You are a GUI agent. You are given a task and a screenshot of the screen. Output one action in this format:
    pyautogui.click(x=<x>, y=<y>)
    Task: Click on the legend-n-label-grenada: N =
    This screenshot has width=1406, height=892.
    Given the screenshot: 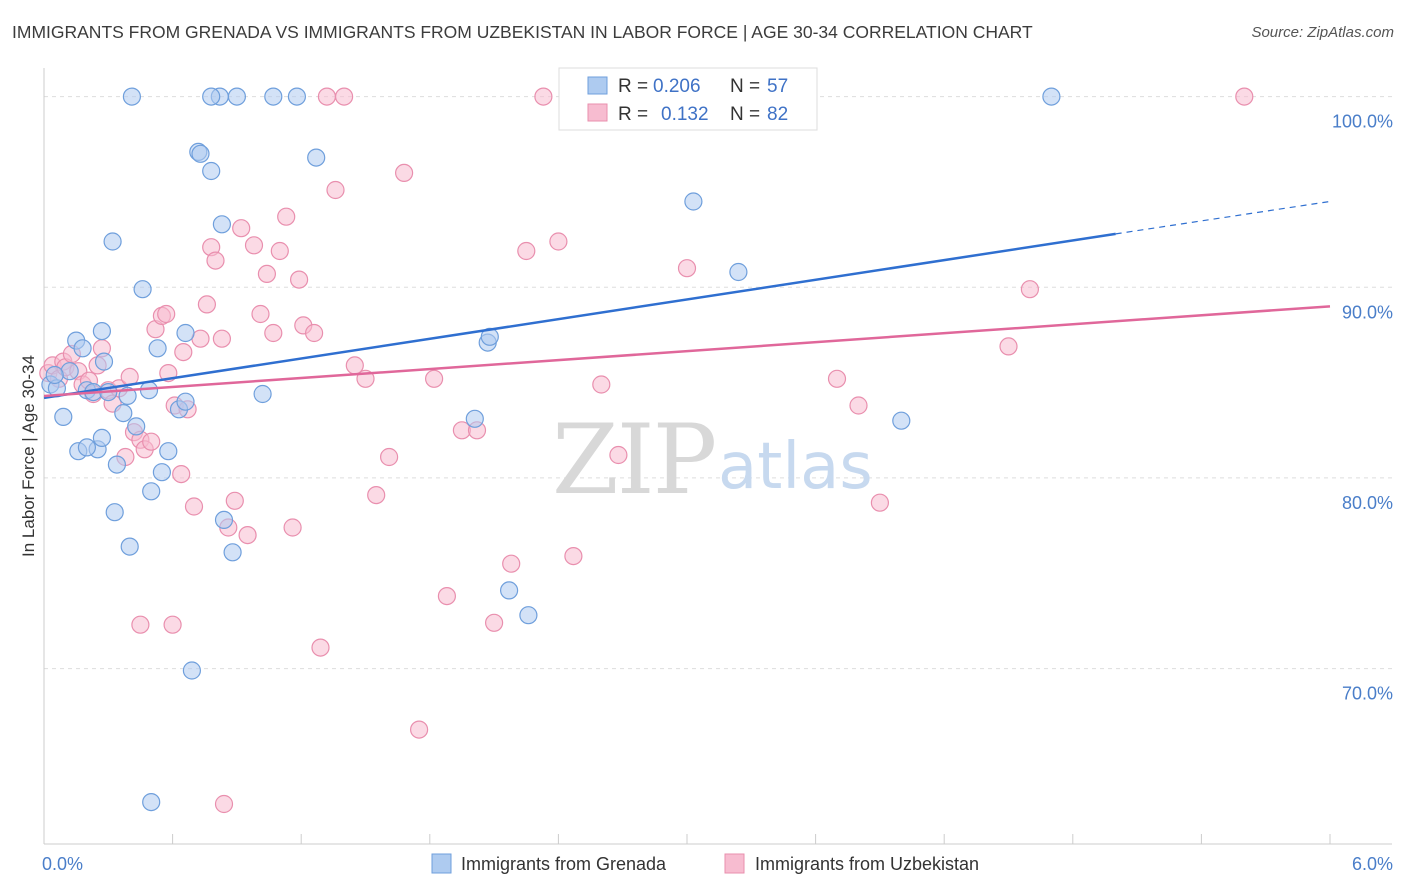 What is the action you would take?
    pyautogui.click(x=745, y=86)
    